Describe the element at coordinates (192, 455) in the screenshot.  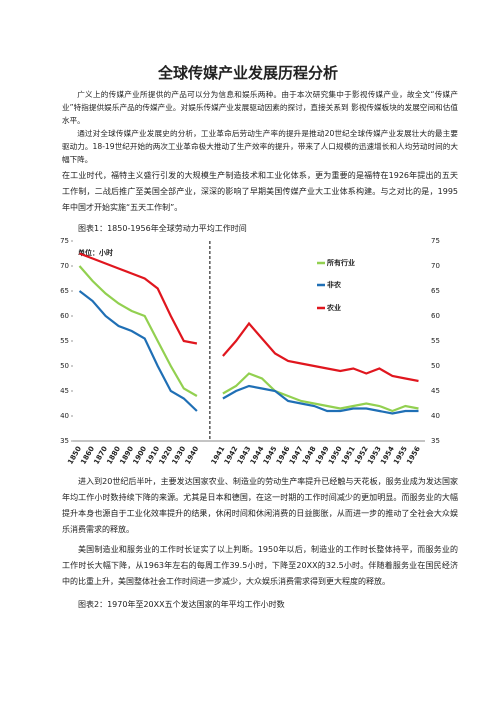
I see `x-tick-label: 1940` at that location.